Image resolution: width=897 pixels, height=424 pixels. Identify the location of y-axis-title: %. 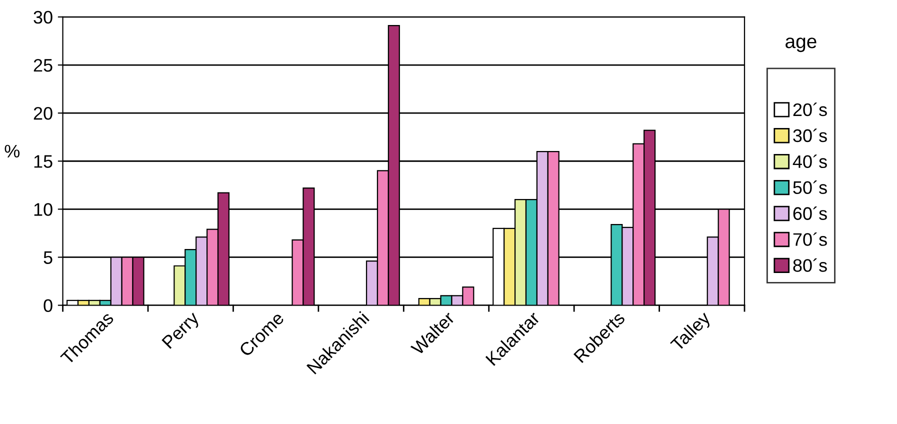
(12, 151).